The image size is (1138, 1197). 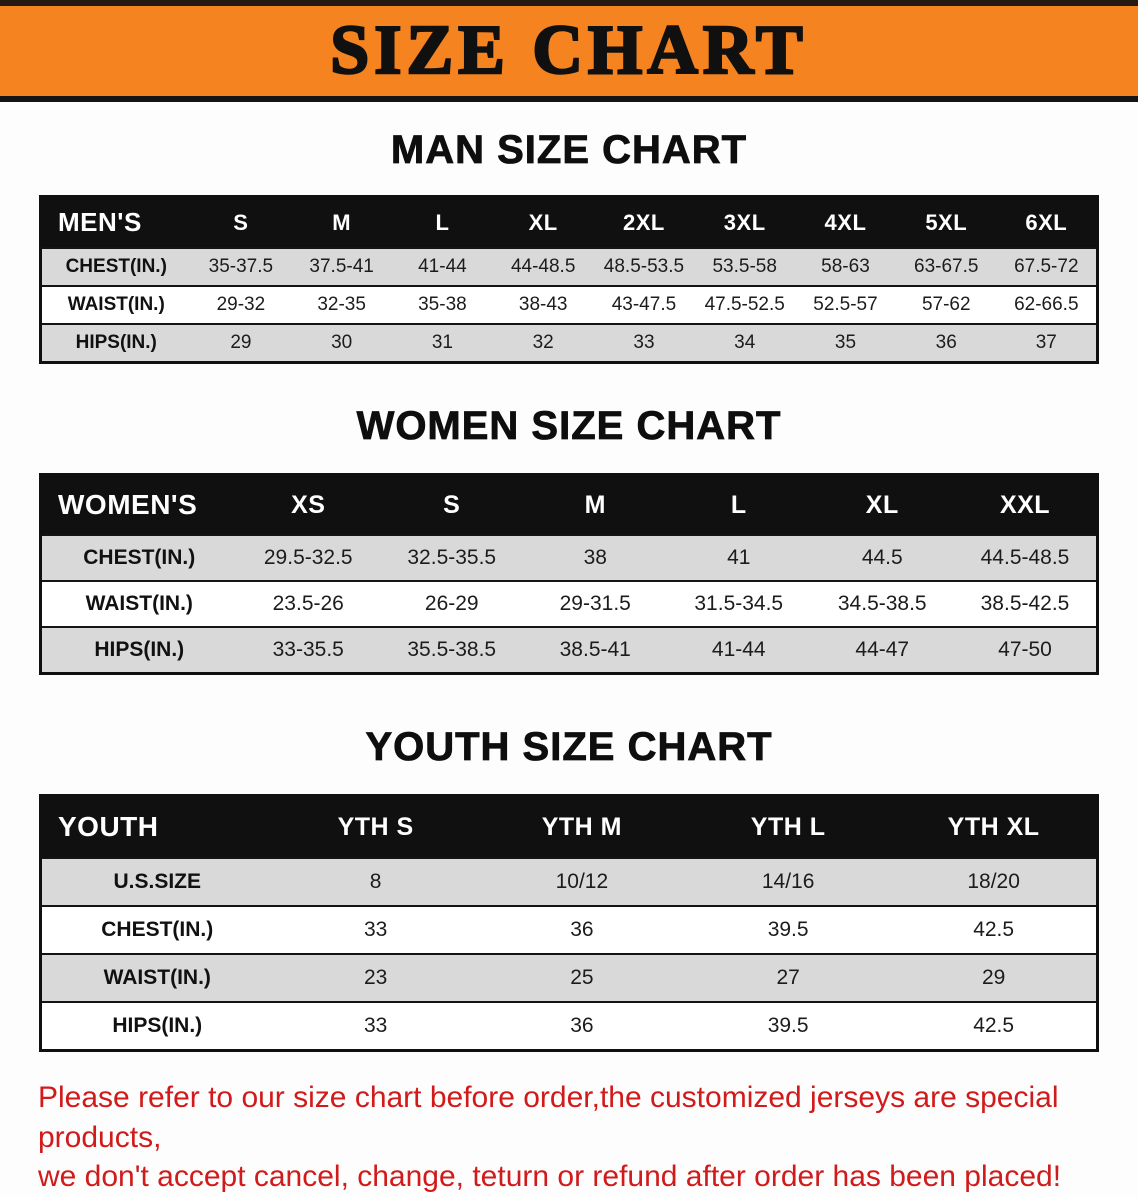 I want to click on men-hips-row: HIPS(IN.) 29 30 31 32 33 34 35 36 37, so click(x=569, y=343).